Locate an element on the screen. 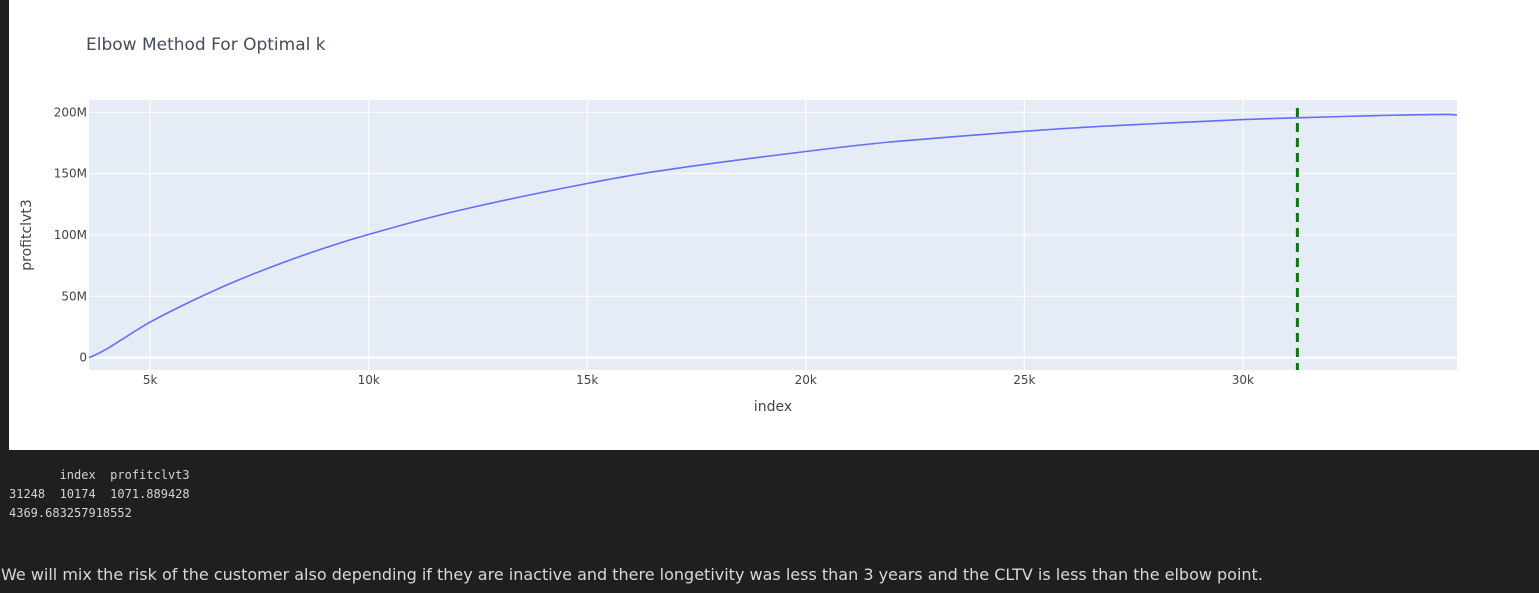  x-tick-label: 20k is located at coordinates (806, 380).